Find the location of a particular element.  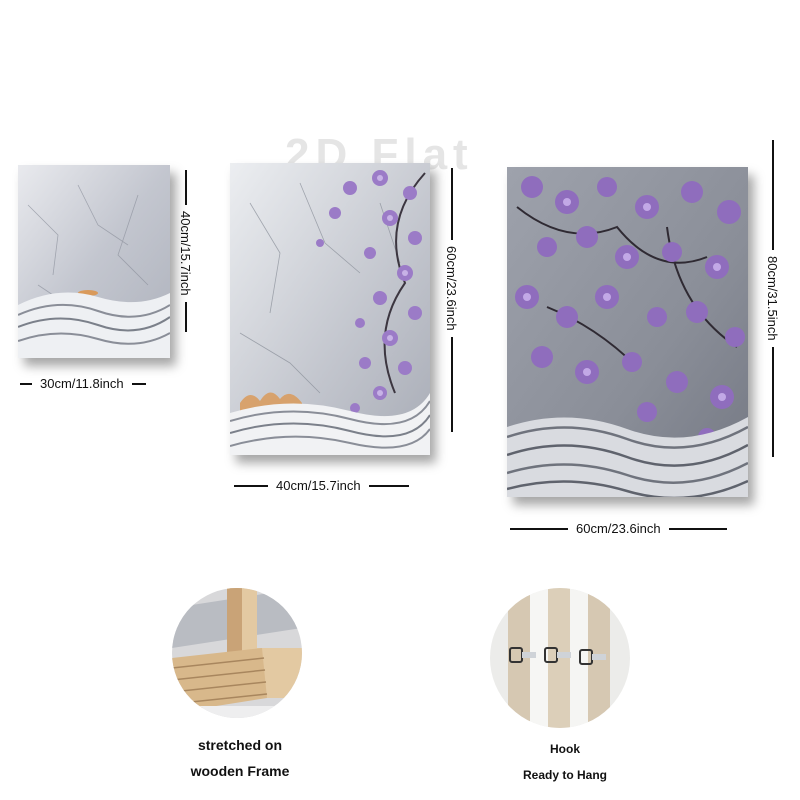

blossom-artwork-large is located at coordinates (627, 332).